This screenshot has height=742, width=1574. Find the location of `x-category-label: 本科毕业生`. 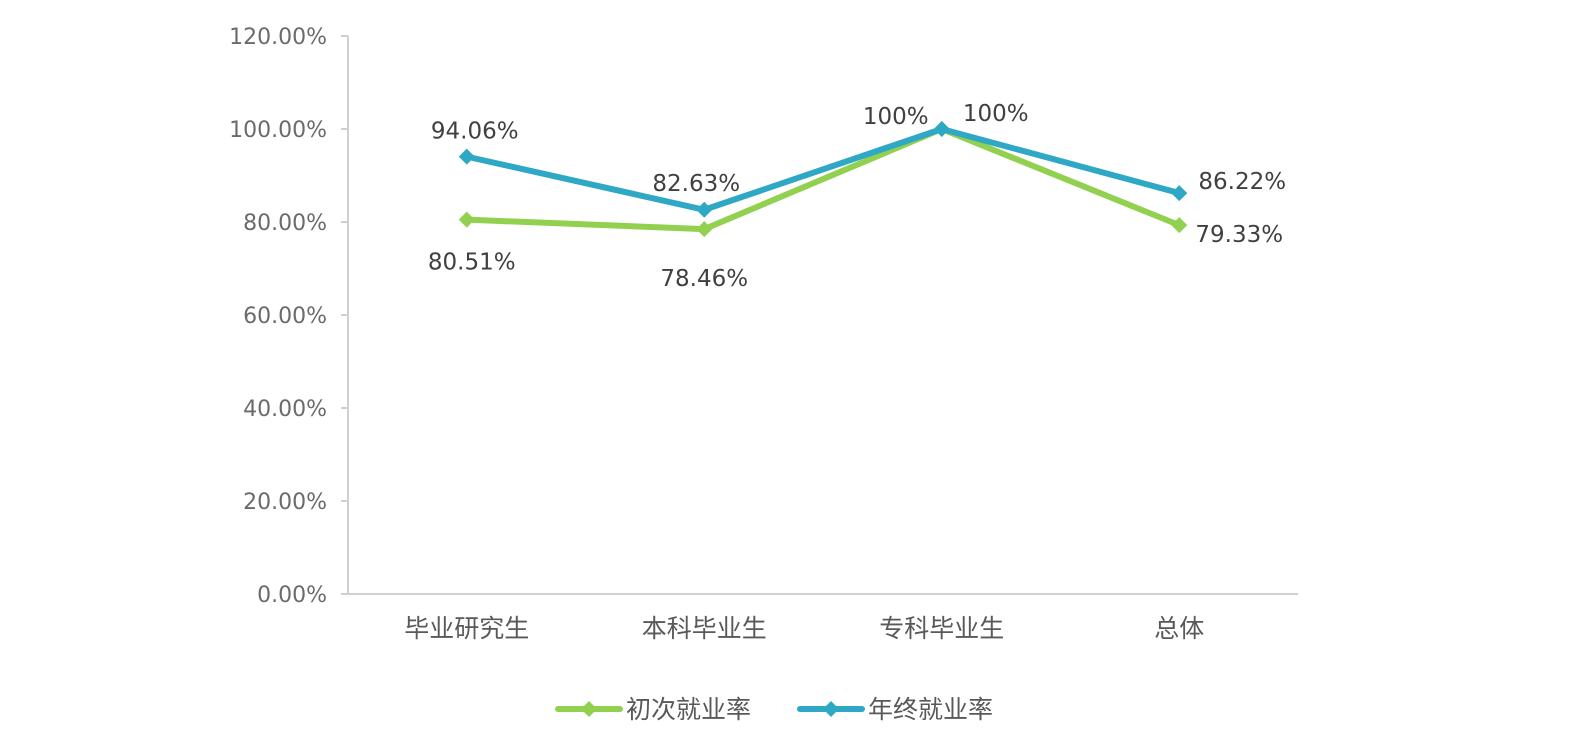

x-category-label: 本科毕业生 is located at coordinates (704, 628).